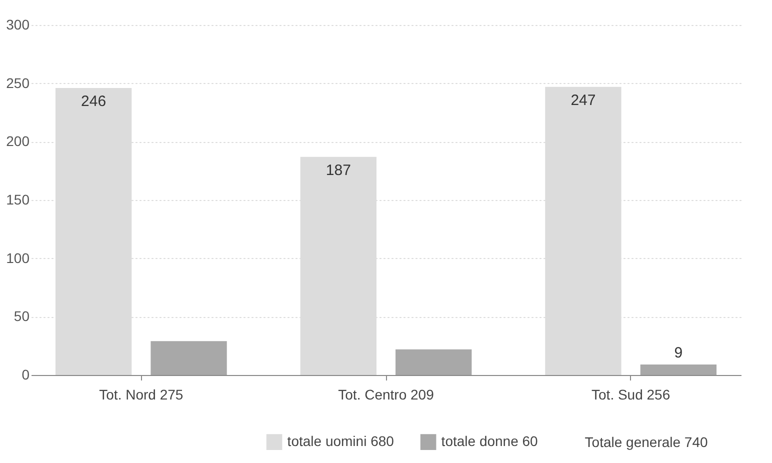 This screenshot has height=463, width=772. What do you see at coordinates (386, 394) in the screenshot?
I see `x-tick-label: Tot. Centro 209` at bounding box center [386, 394].